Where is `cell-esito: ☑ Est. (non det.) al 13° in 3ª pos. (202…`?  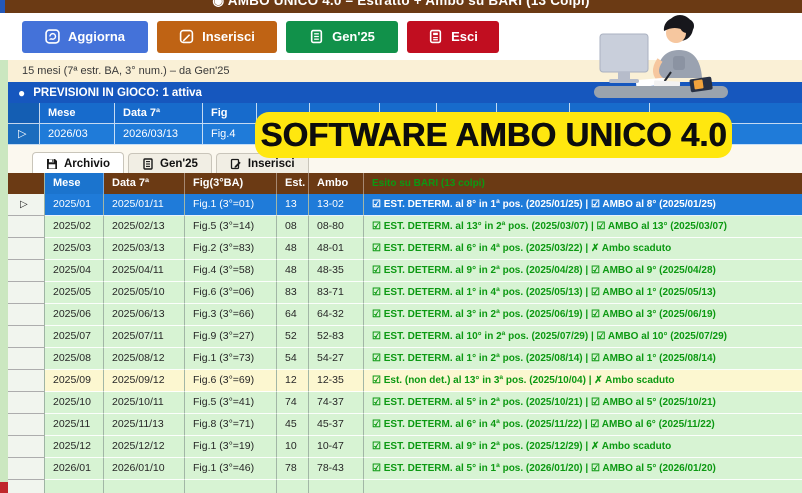 cell-esito: ☑ Est. (non det.) al 13° in 3ª pos. (202… is located at coordinates (583, 381).